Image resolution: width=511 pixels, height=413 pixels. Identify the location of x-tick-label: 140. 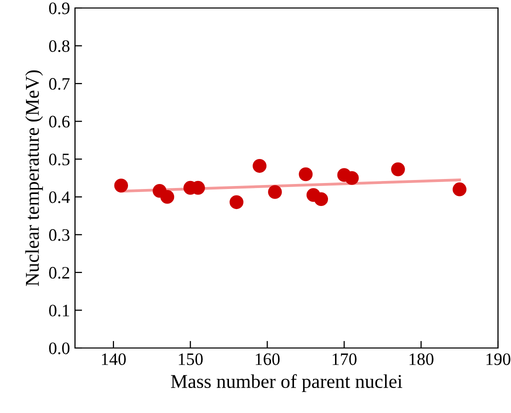
(114, 359).